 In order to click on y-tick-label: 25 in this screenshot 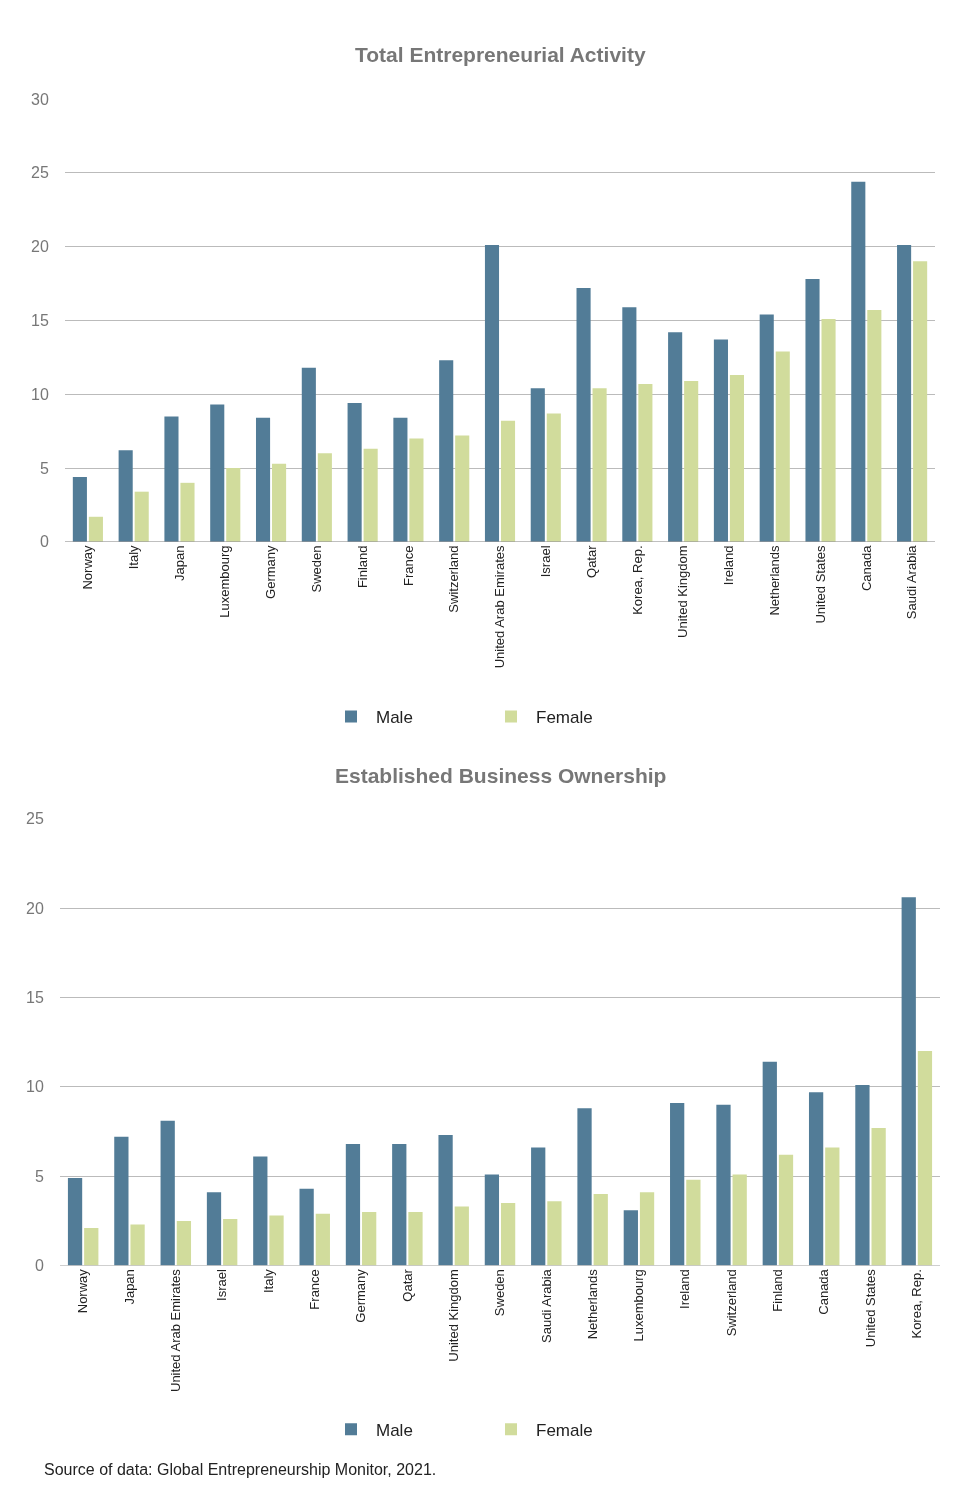, I will do `click(35, 819)`.